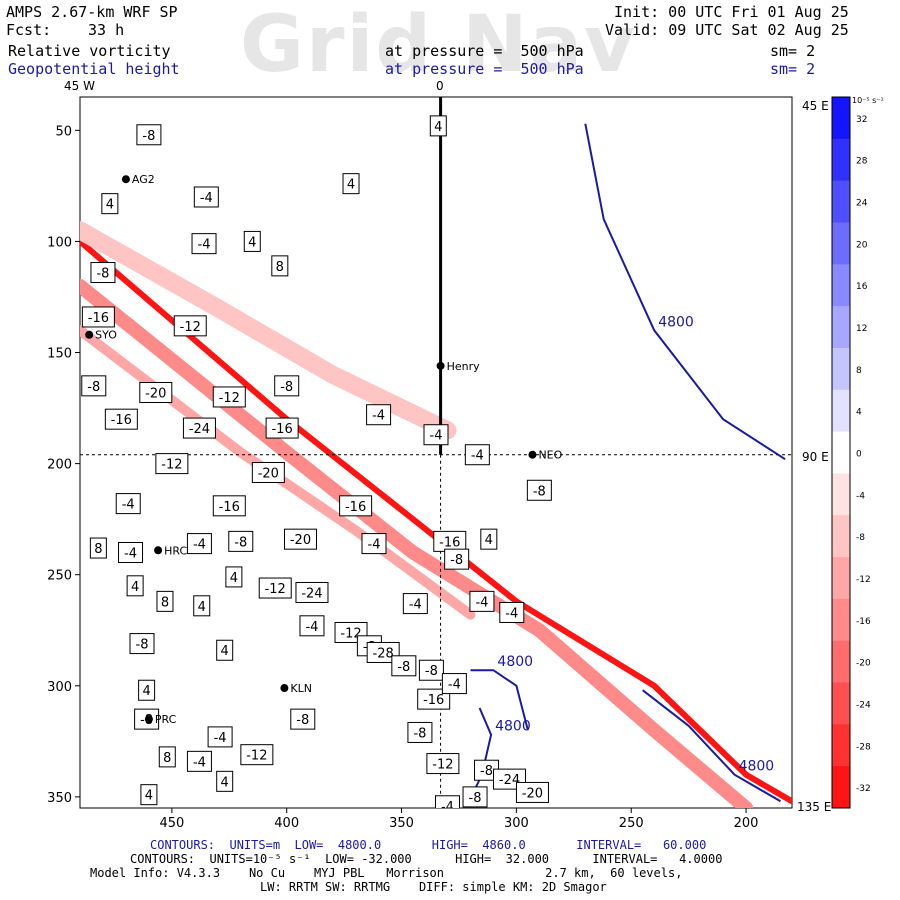 Image resolution: width=900 pixels, height=900 pixels. I want to click on contour-label-37: 4, so click(135, 586).